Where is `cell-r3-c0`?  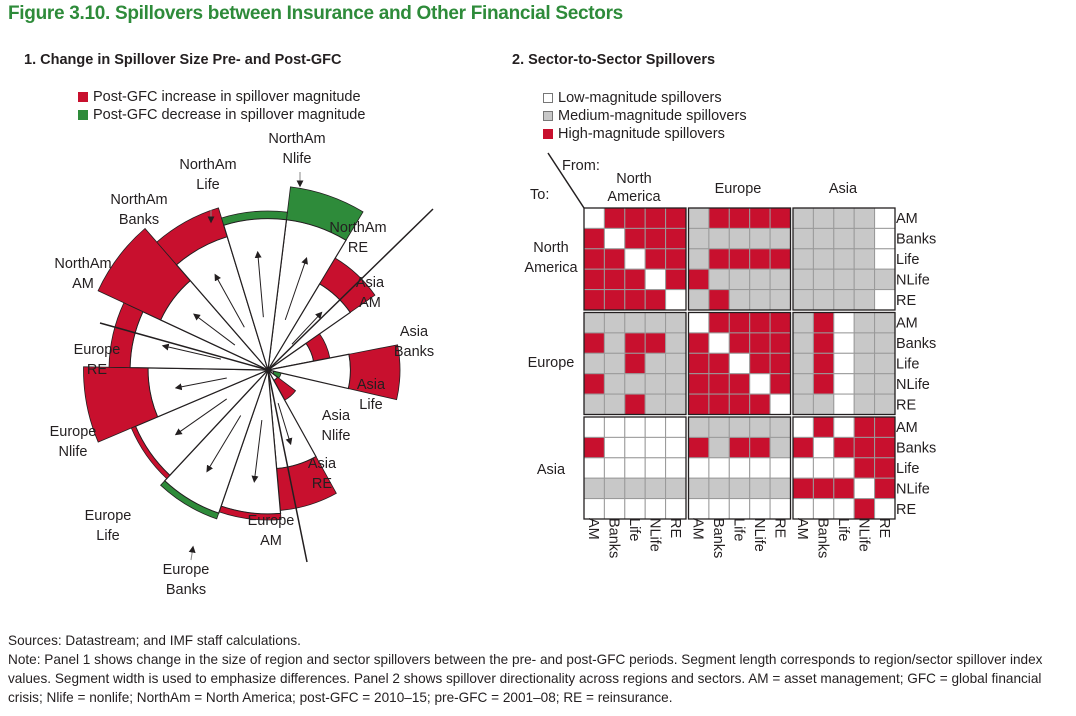
cell-r3-c0 is located at coordinates (594, 279).